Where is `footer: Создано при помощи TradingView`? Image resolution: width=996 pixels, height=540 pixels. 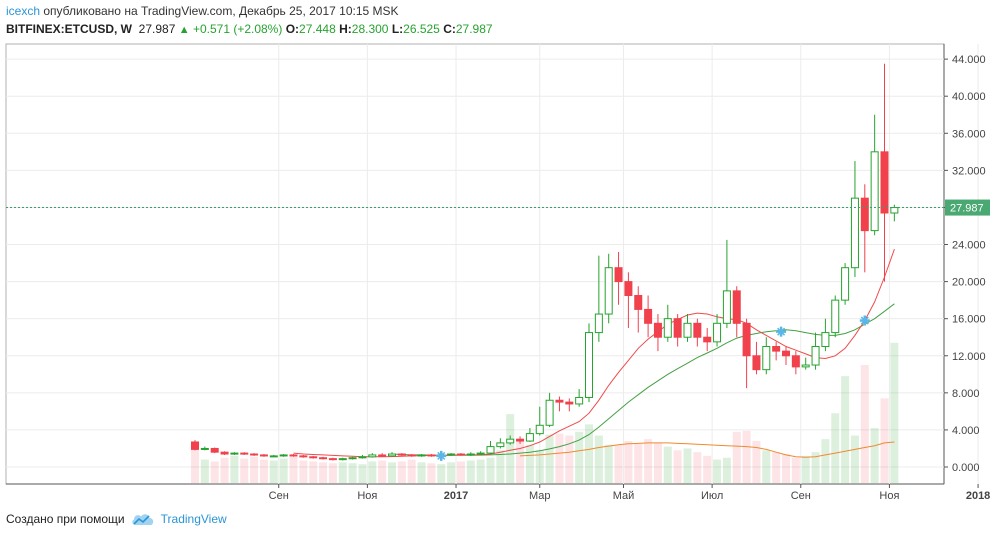
footer: Создано при помощи TradingView is located at coordinates (116, 519).